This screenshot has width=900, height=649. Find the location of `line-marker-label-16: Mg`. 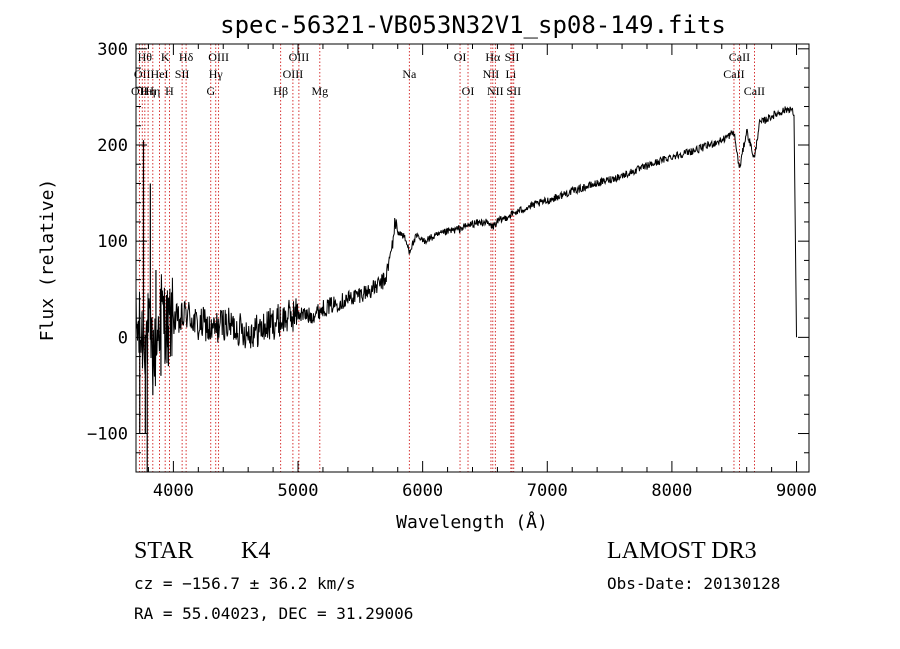

line-marker-label-16: Mg is located at coordinates (319, 91).